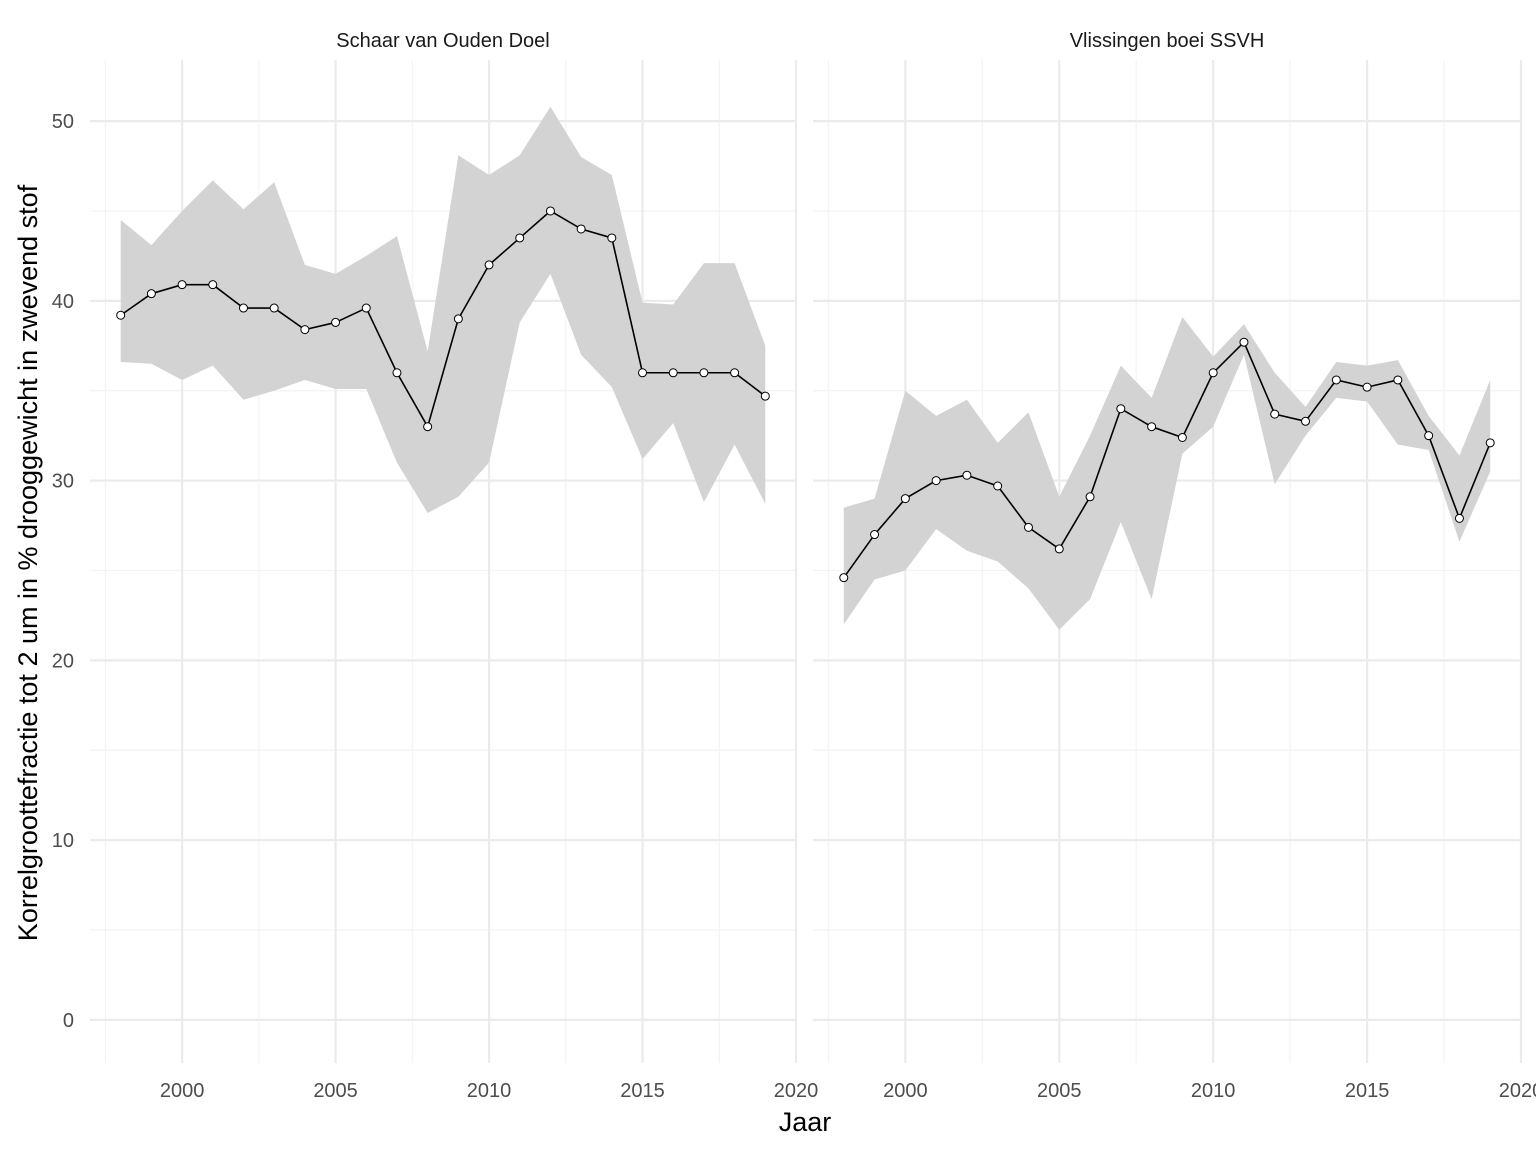  I want to click on y-tick-label: 0, so click(68, 1021).